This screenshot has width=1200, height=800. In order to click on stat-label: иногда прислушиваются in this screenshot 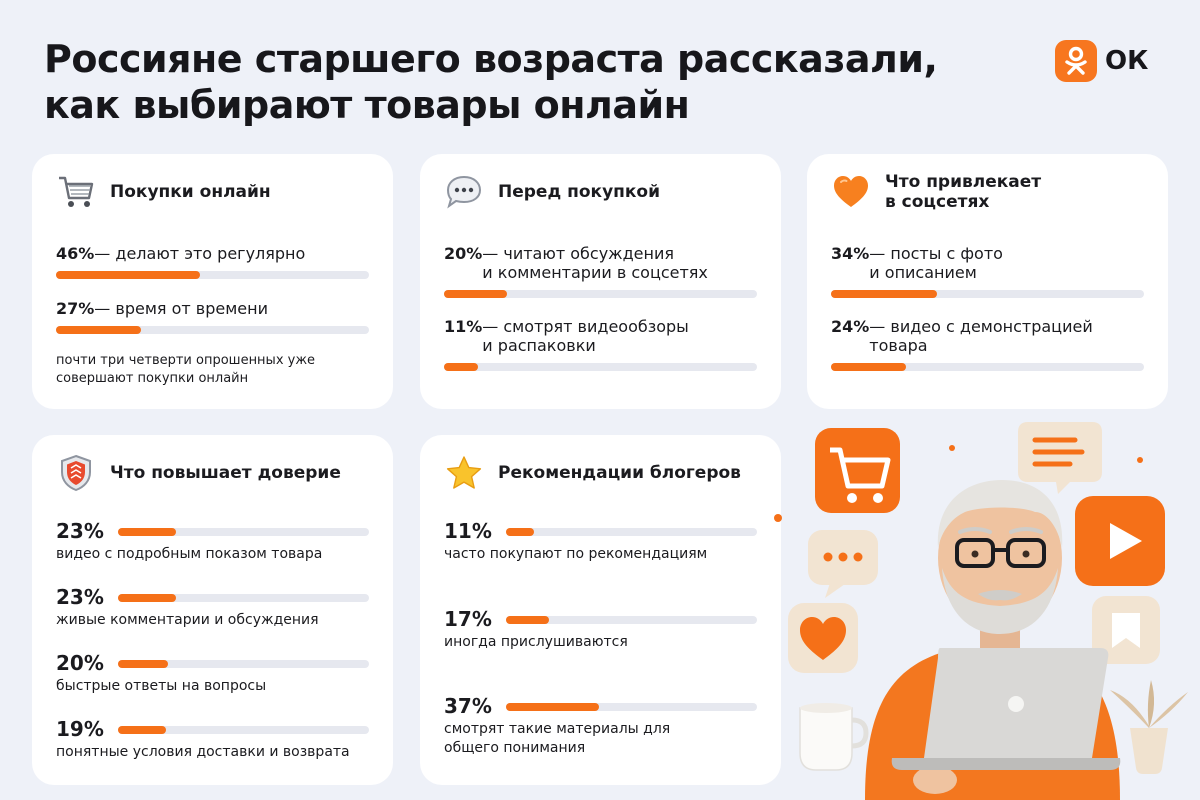, I will do `click(536, 642)`.